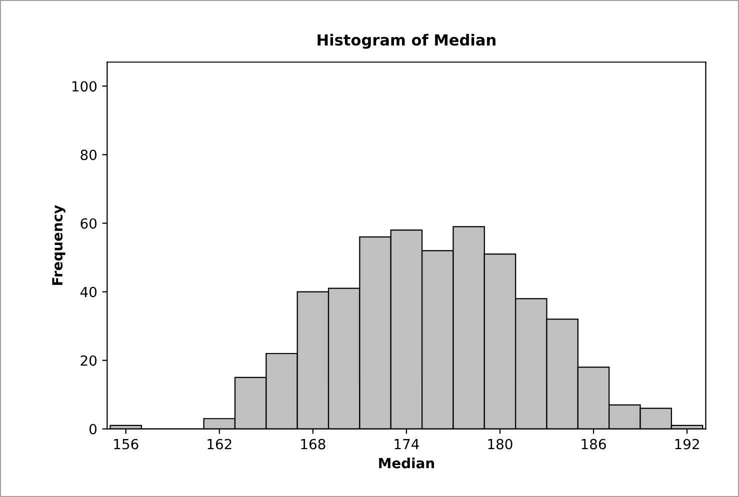  I want to click on x-tick-label: 156, so click(126, 444).